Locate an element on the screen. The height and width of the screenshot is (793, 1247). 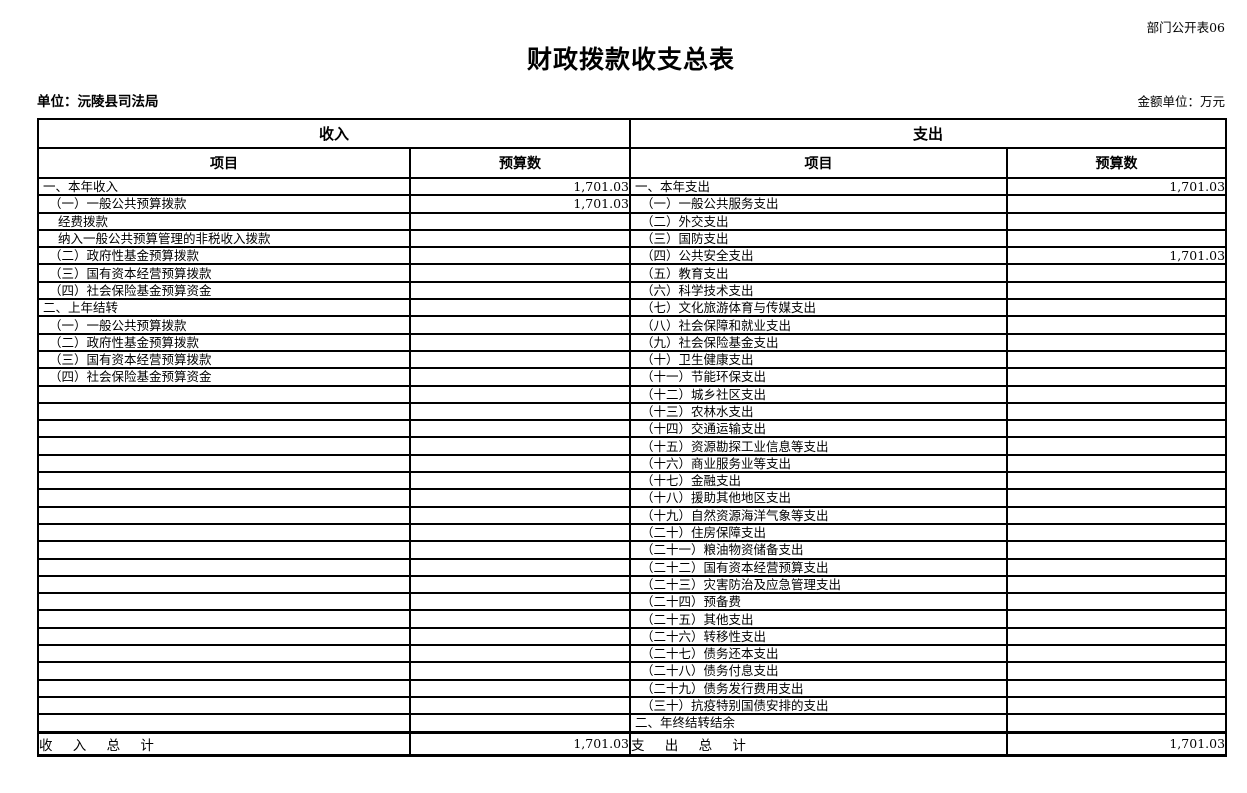
expense-item-column-header: 项目 is located at coordinates (818, 162).